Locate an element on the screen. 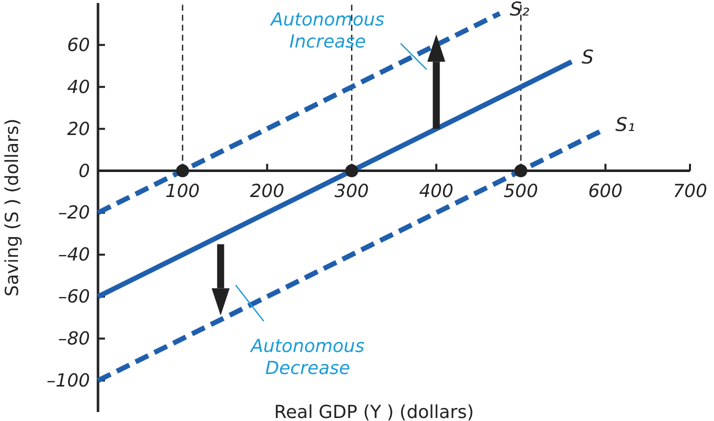  x-tick-label: 400 is located at coordinates (436, 191).